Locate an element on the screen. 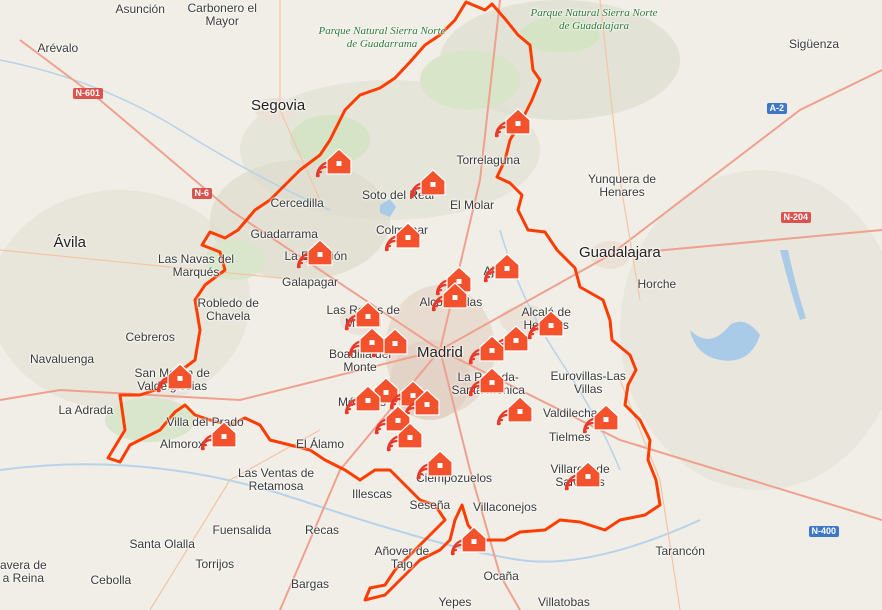 This screenshot has width=882, height=610. place-cercedilla: Cercedilla is located at coordinates (297, 202).